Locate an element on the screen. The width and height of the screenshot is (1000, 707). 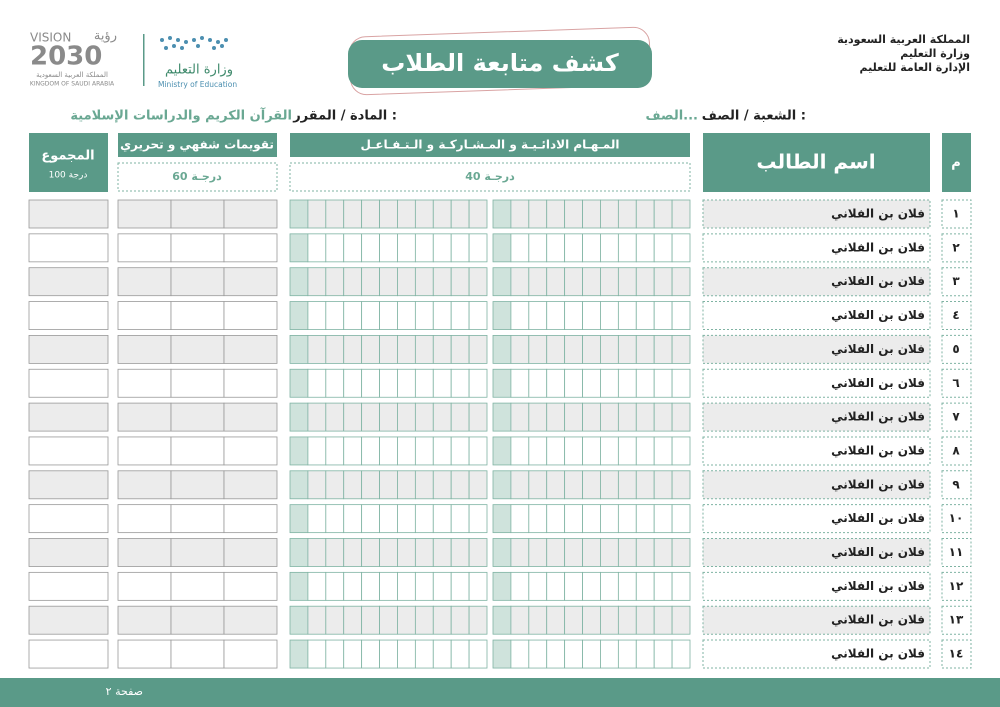
row-number: ٧ is located at coordinates (956, 417).